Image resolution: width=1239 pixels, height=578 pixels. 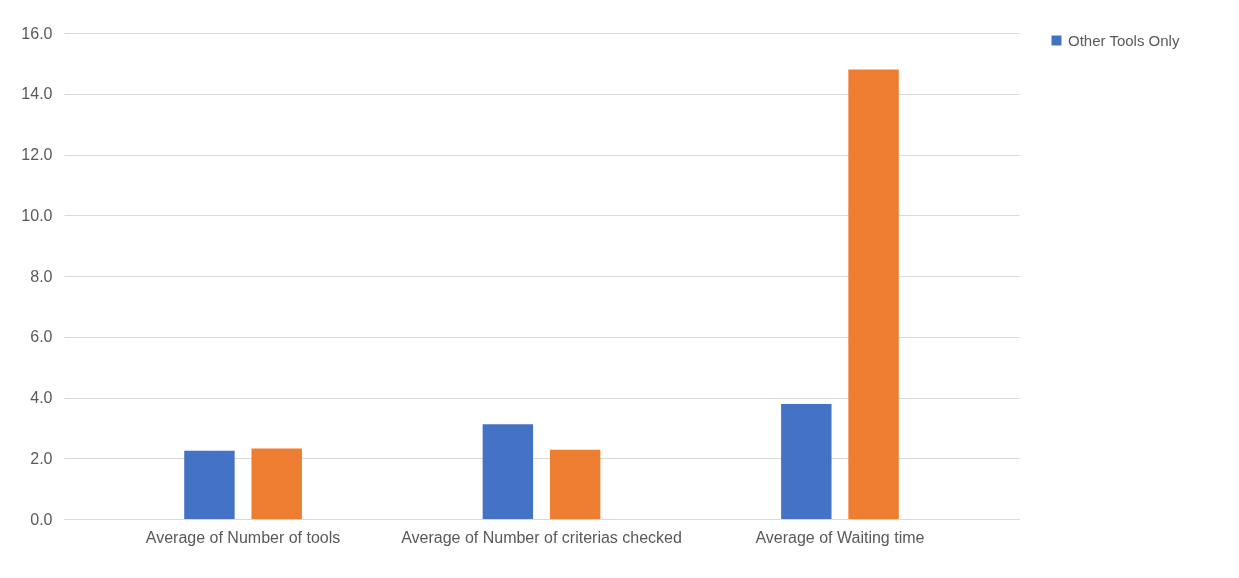 What do you see at coordinates (243, 537) in the screenshot?
I see `x-tick-label: Average of Number of tools` at bounding box center [243, 537].